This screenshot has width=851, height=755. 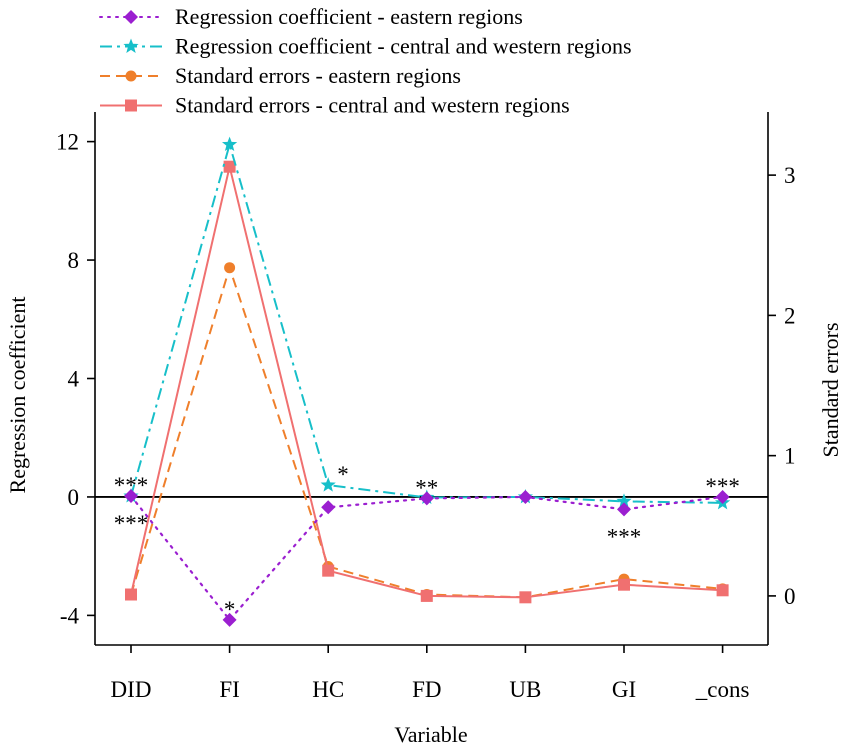 What do you see at coordinates (17, 395) in the screenshot?
I see `left-axis-title: Regression coefficient` at bounding box center [17, 395].